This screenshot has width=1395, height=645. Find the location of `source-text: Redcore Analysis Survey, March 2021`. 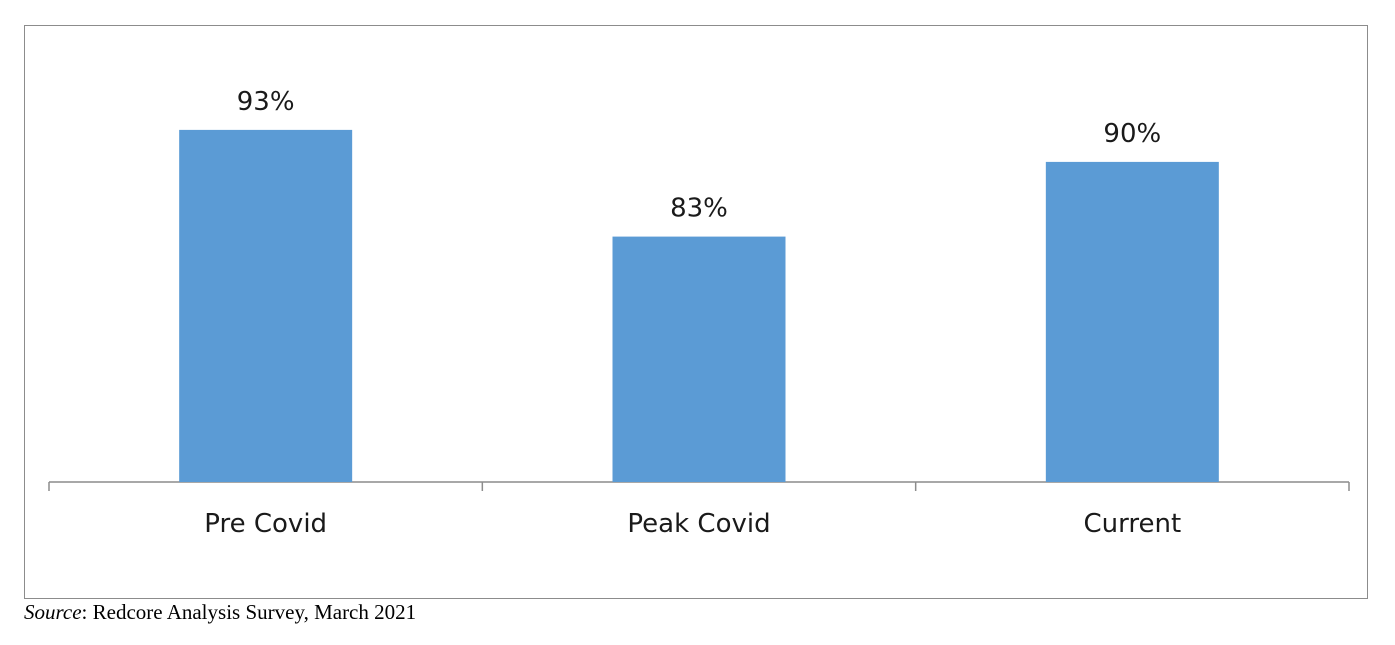

source-text: Redcore Analysis Survey, March 2021 is located at coordinates (252, 612).